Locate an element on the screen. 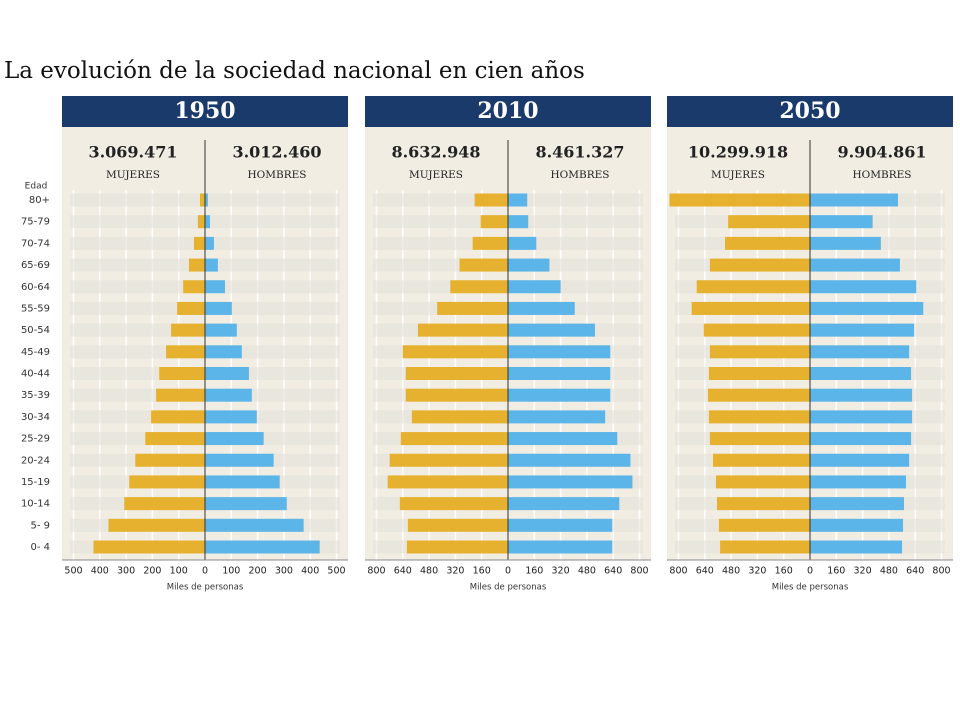 The height and width of the screenshot is (720, 960). age-label: 50-54 is located at coordinates (35, 330).